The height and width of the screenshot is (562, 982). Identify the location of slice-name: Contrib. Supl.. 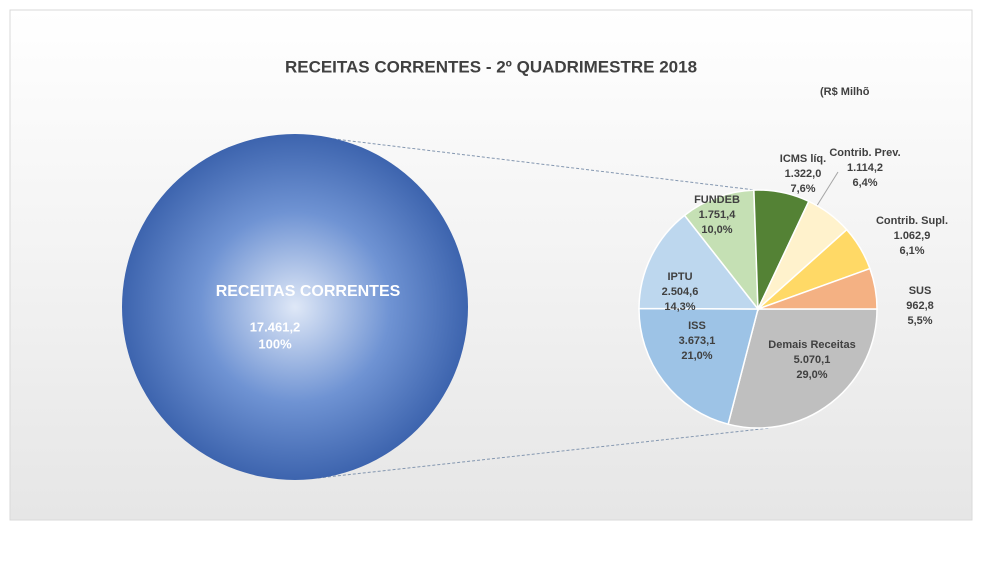
(912, 221).